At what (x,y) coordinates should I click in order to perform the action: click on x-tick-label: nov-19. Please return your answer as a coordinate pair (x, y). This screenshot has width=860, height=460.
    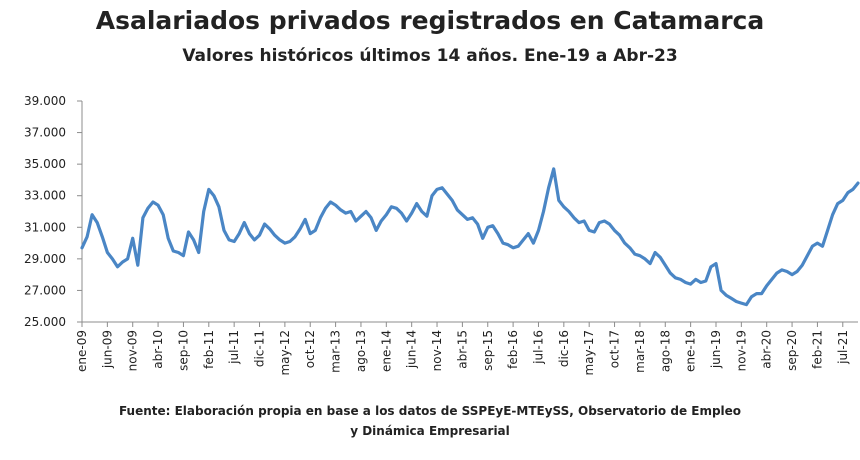
    Looking at the image, I should click on (741, 350).